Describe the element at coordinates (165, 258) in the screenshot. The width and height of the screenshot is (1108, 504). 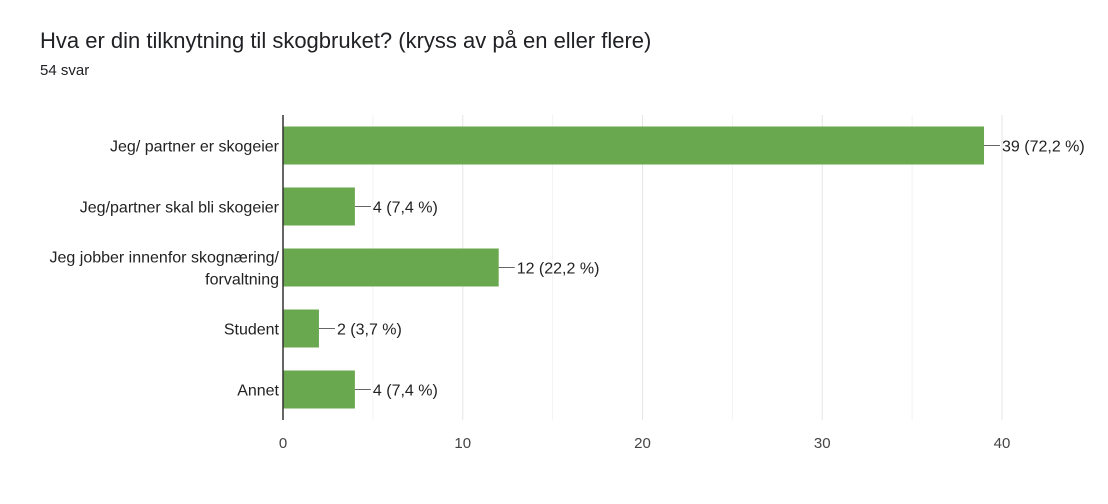
I see `category-label-line: Jeg jobber innenfor skognæring/` at that location.